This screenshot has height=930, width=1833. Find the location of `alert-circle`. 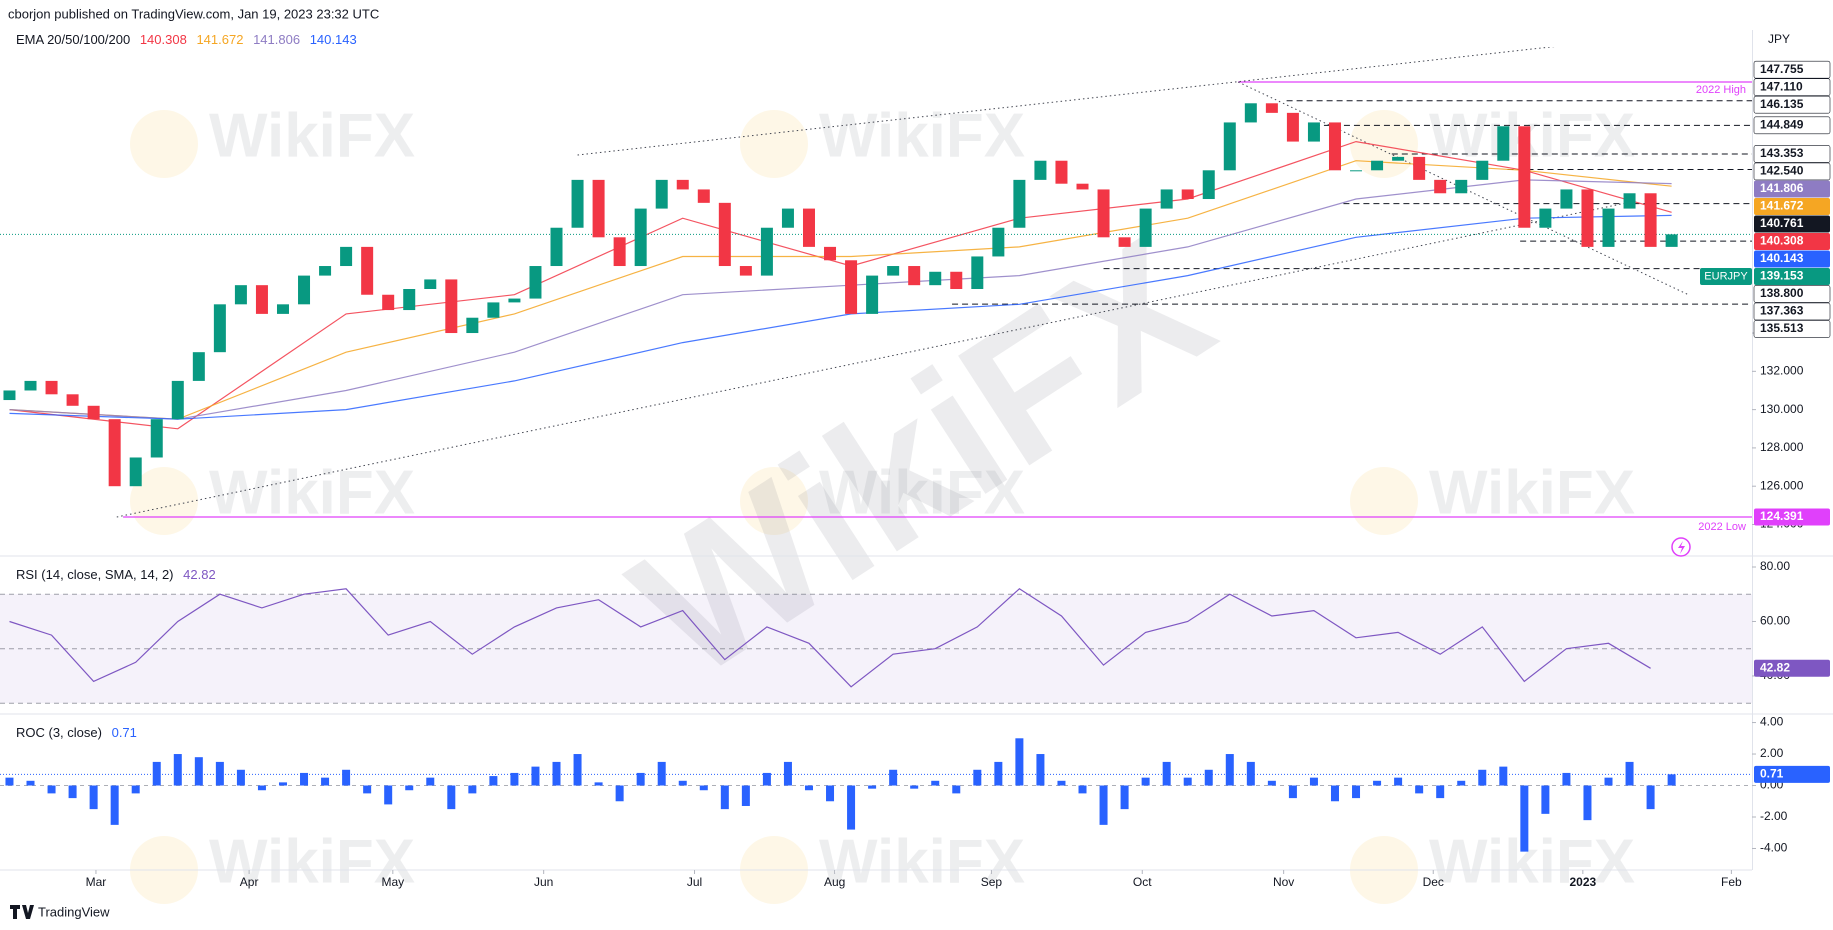

alert-circle is located at coordinates (1681, 547).